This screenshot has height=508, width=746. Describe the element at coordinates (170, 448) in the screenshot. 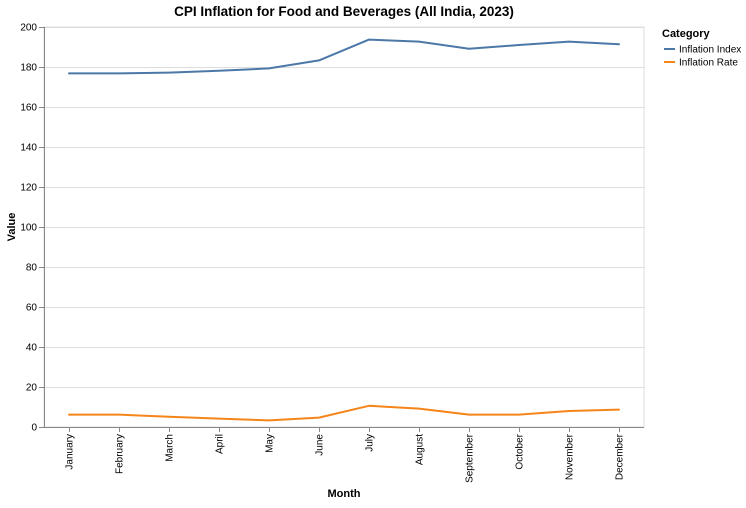

I see `x-tick-label: March` at that location.